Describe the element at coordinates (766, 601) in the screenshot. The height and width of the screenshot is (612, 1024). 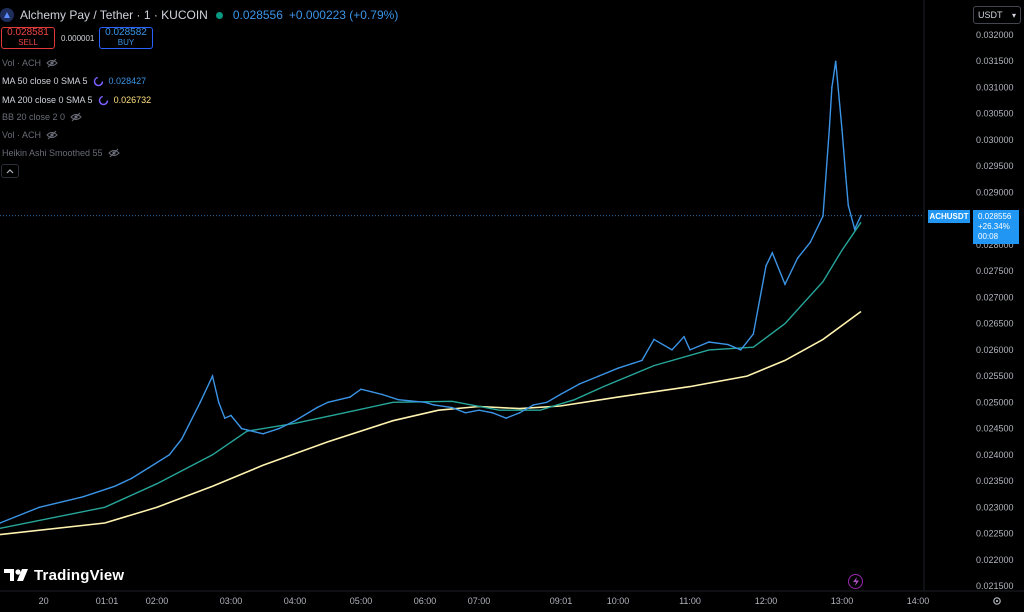
I see `time-tick-label: 12:00` at that location.